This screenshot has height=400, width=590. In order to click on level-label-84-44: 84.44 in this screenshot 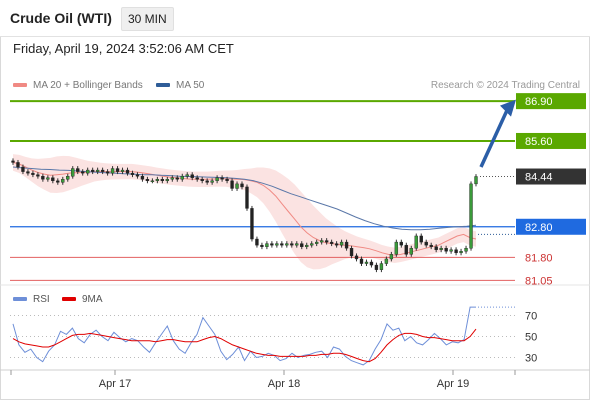, I will do `click(539, 178)`.